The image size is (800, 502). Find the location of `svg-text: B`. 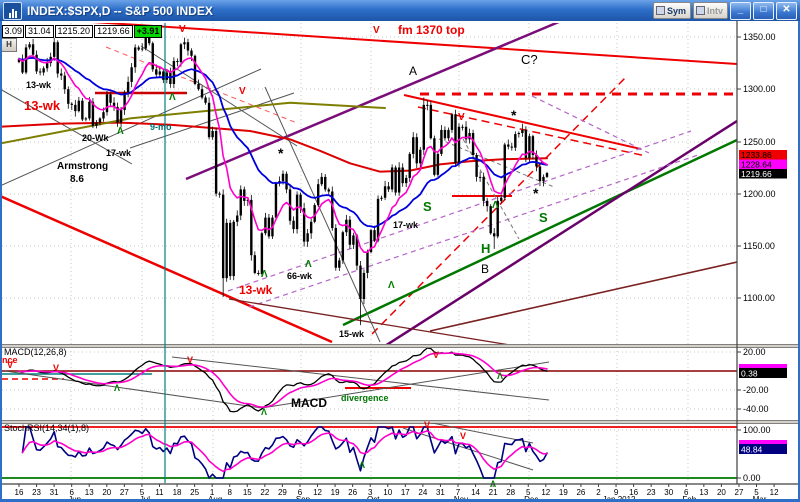

svg-text: B is located at coordinates (485, 269).